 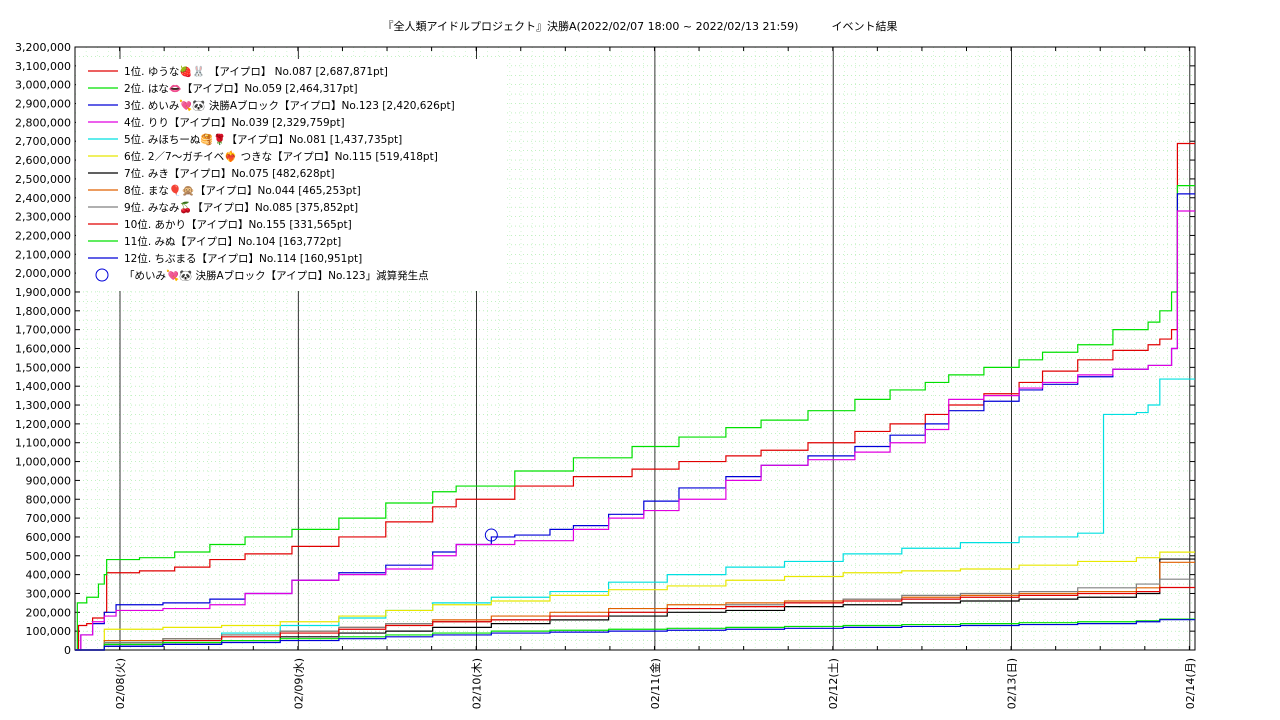 What do you see at coordinates (49, 480) in the screenshot?
I see `y-tick-label: 900,000` at bounding box center [49, 480].